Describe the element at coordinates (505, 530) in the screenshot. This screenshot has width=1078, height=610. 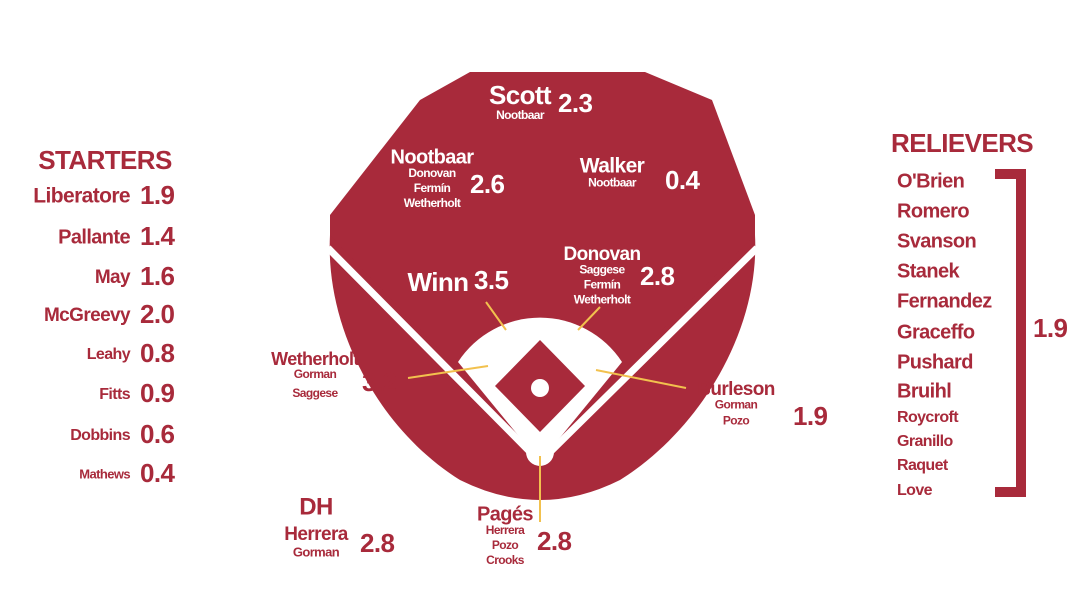
I see `position-backup: Herrera` at that location.